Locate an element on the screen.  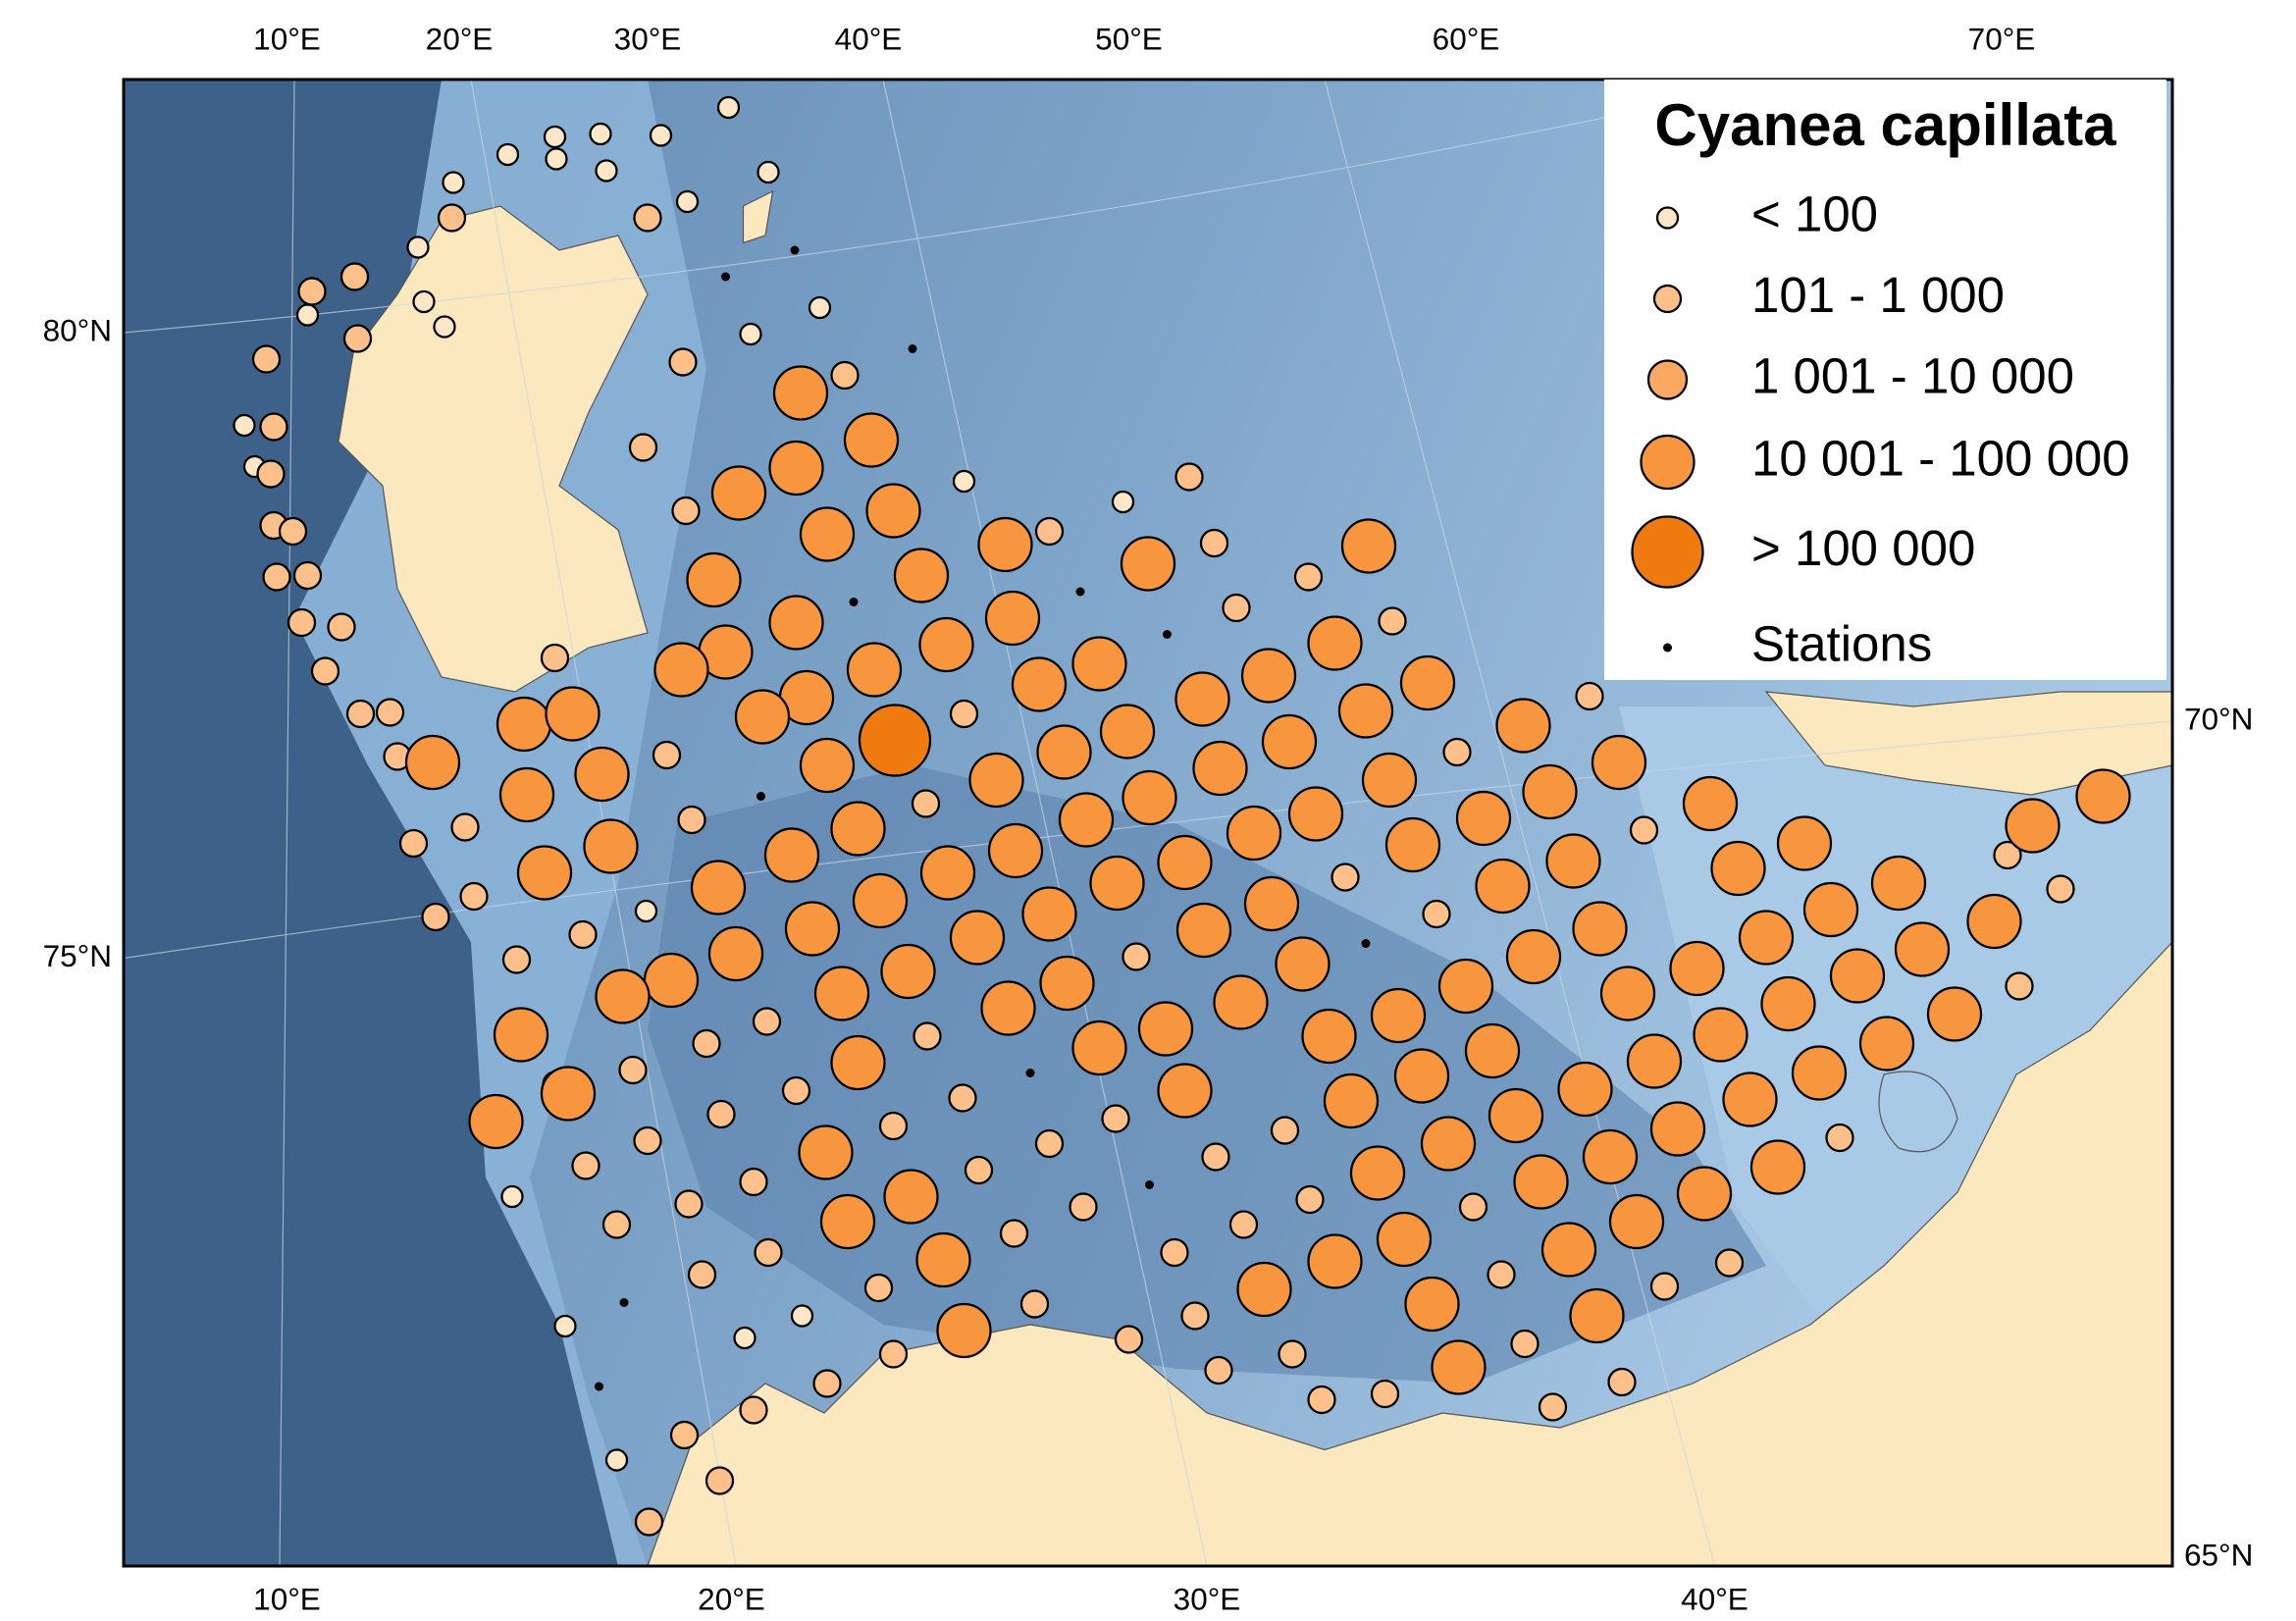
novaya-zemlya is located at coordinates (1968, 743).